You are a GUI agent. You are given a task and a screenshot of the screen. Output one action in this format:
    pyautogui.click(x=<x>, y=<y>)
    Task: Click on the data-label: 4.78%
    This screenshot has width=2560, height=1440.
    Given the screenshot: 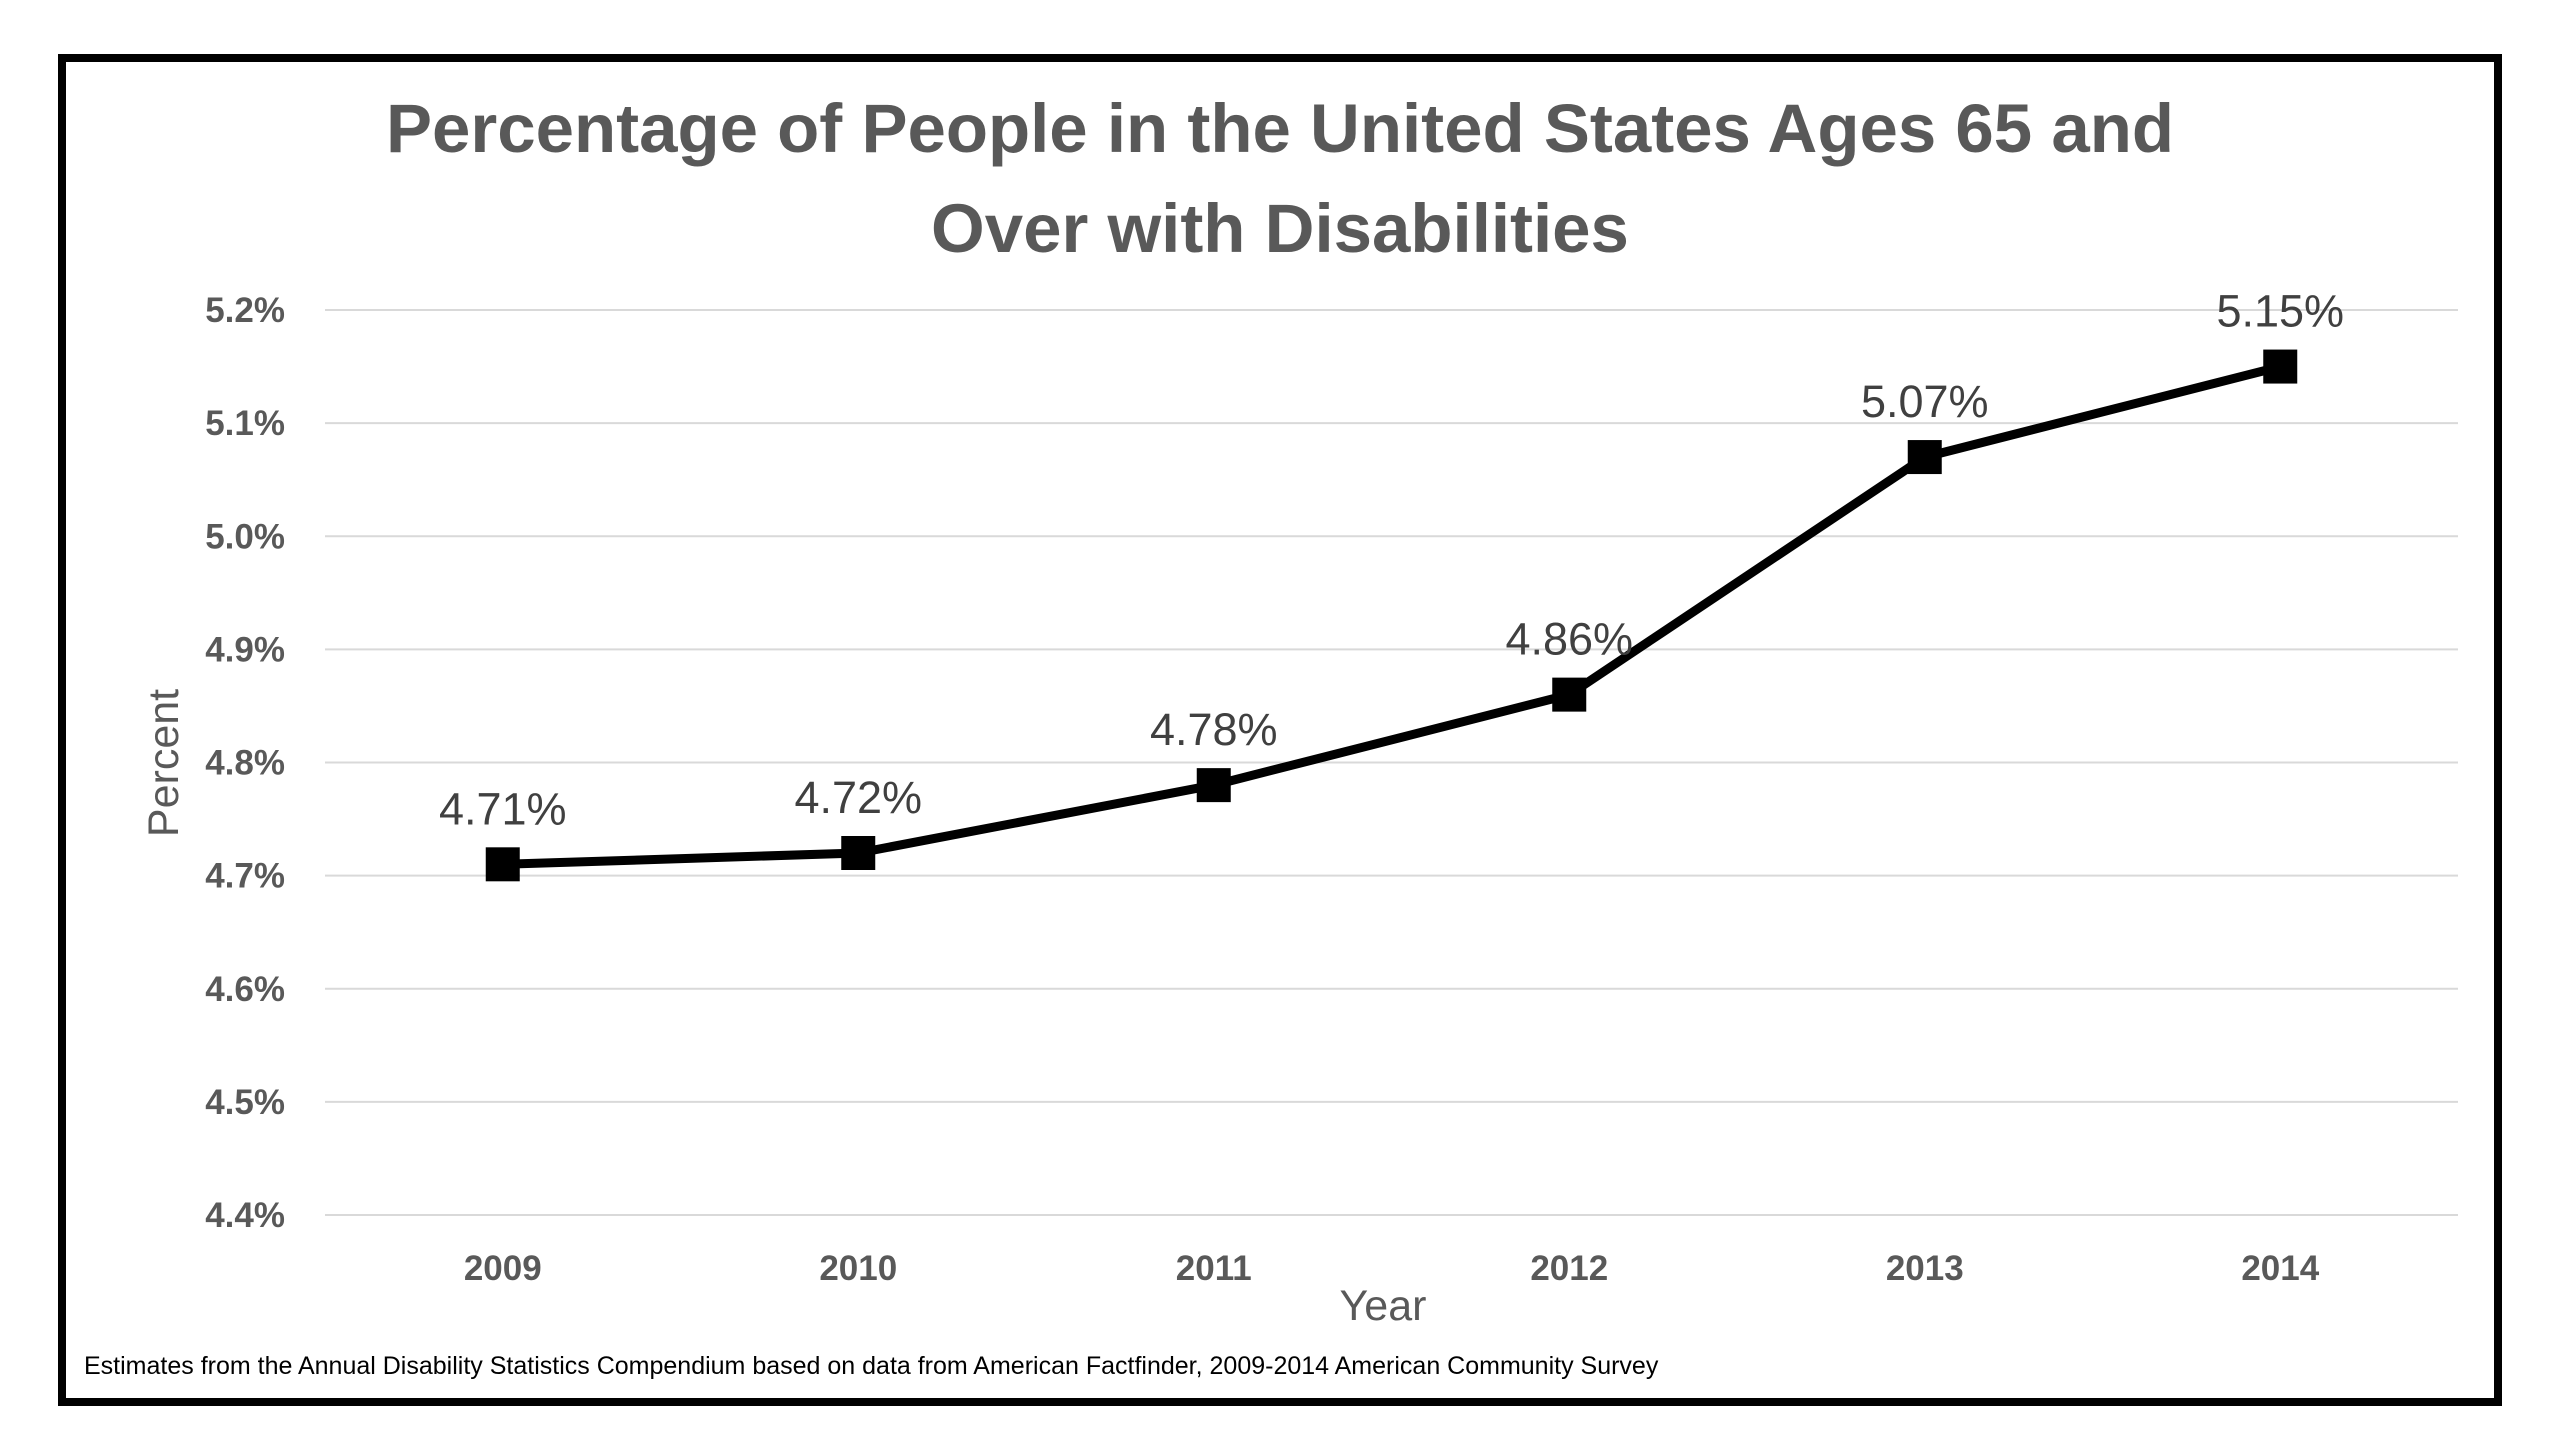 What is the action you would take?
    pyautogui.click(x=1214, y=729)
    